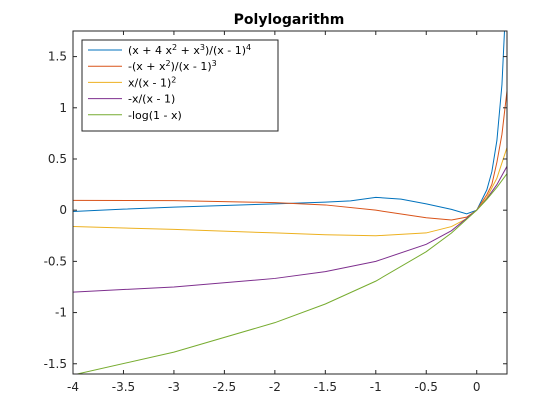 This screenshot has width=560, height=420. What do you see at coordinates (275, 387) in the screenshot?
I see `x-tick-label: -2` at bounding box center [275, 387].